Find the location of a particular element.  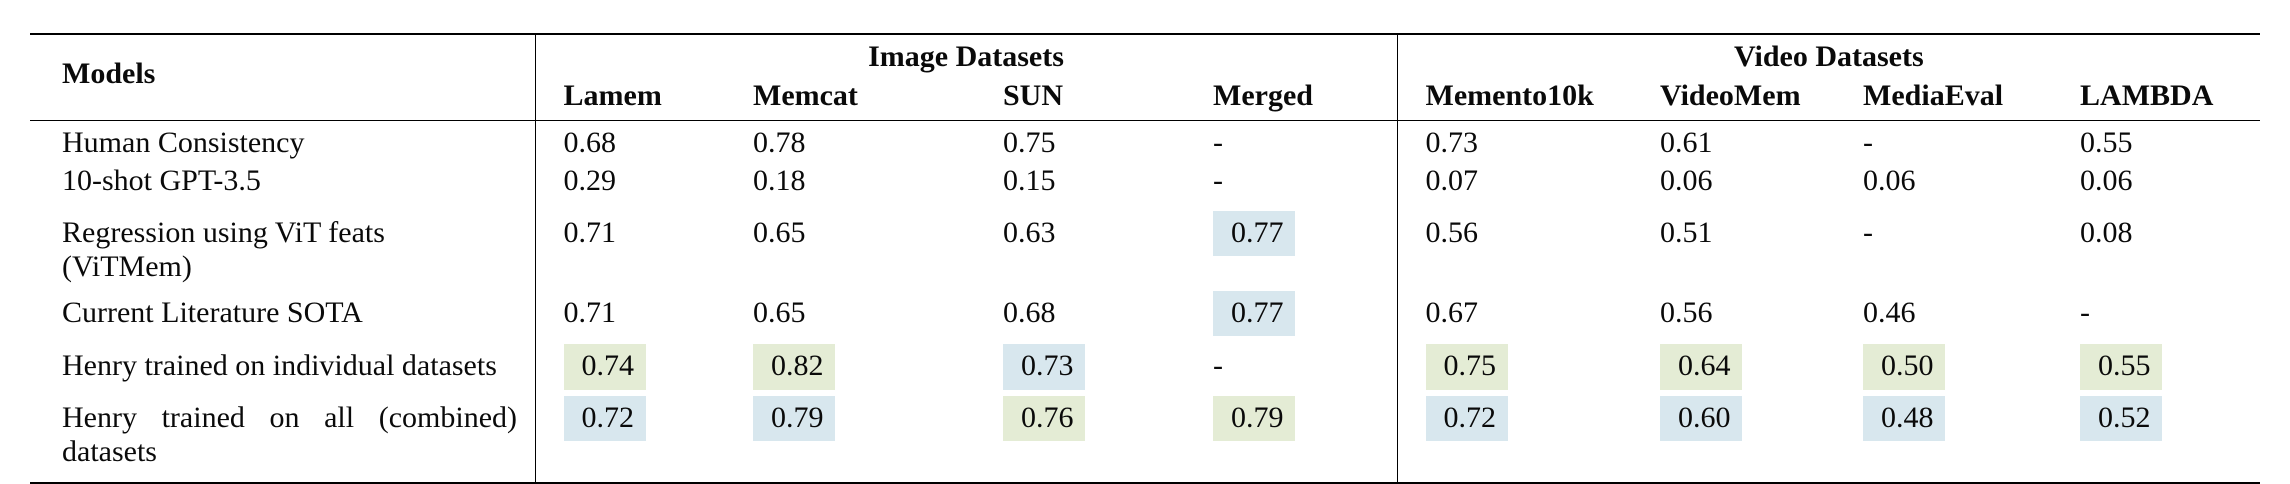

value-cell: 0.64 is located at coordinates (1733, 367).